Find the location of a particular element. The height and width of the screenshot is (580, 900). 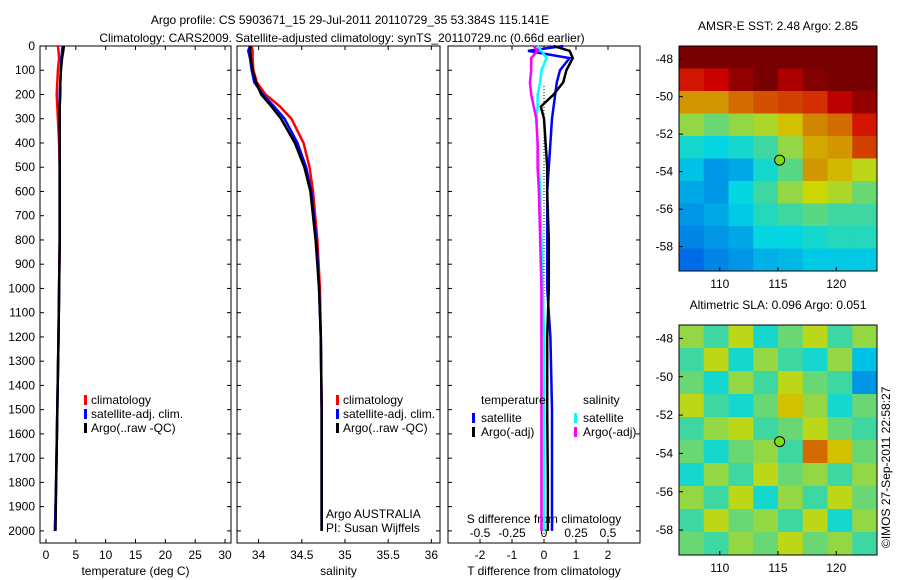

annotation-text: PI: Susan Wijffels is located at coordinates (373, 528).